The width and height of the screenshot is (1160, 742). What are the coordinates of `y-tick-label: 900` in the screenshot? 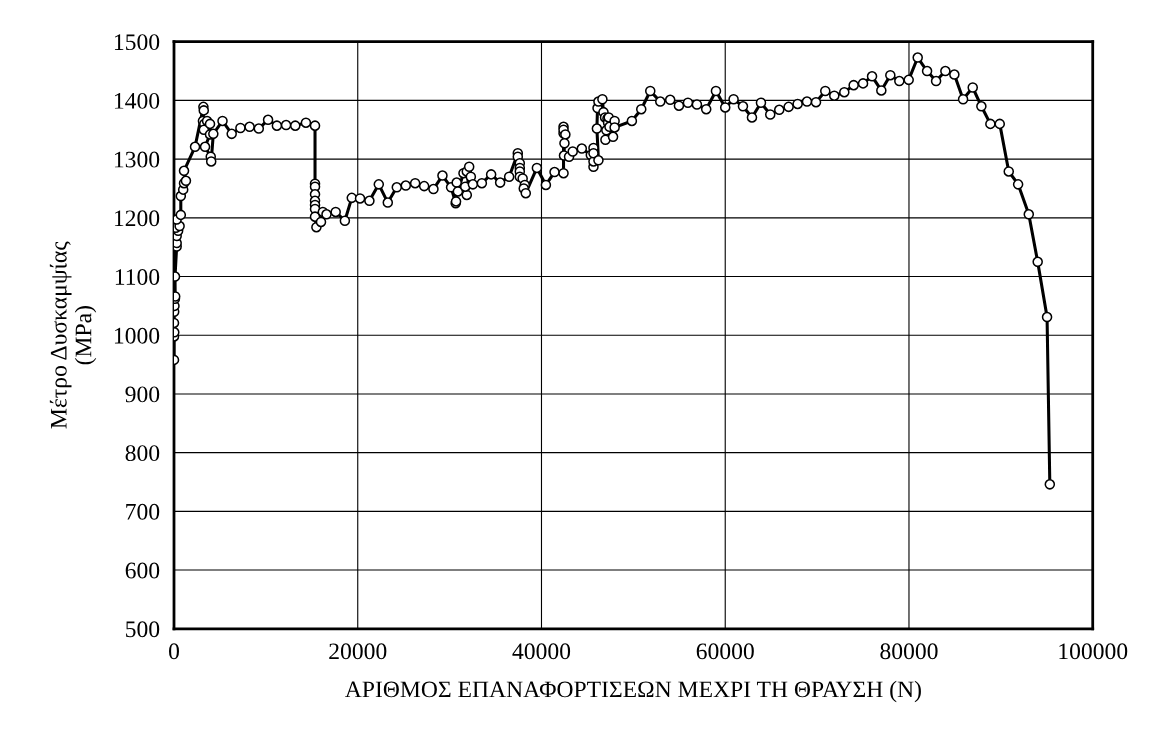 It's located at (142, 394).